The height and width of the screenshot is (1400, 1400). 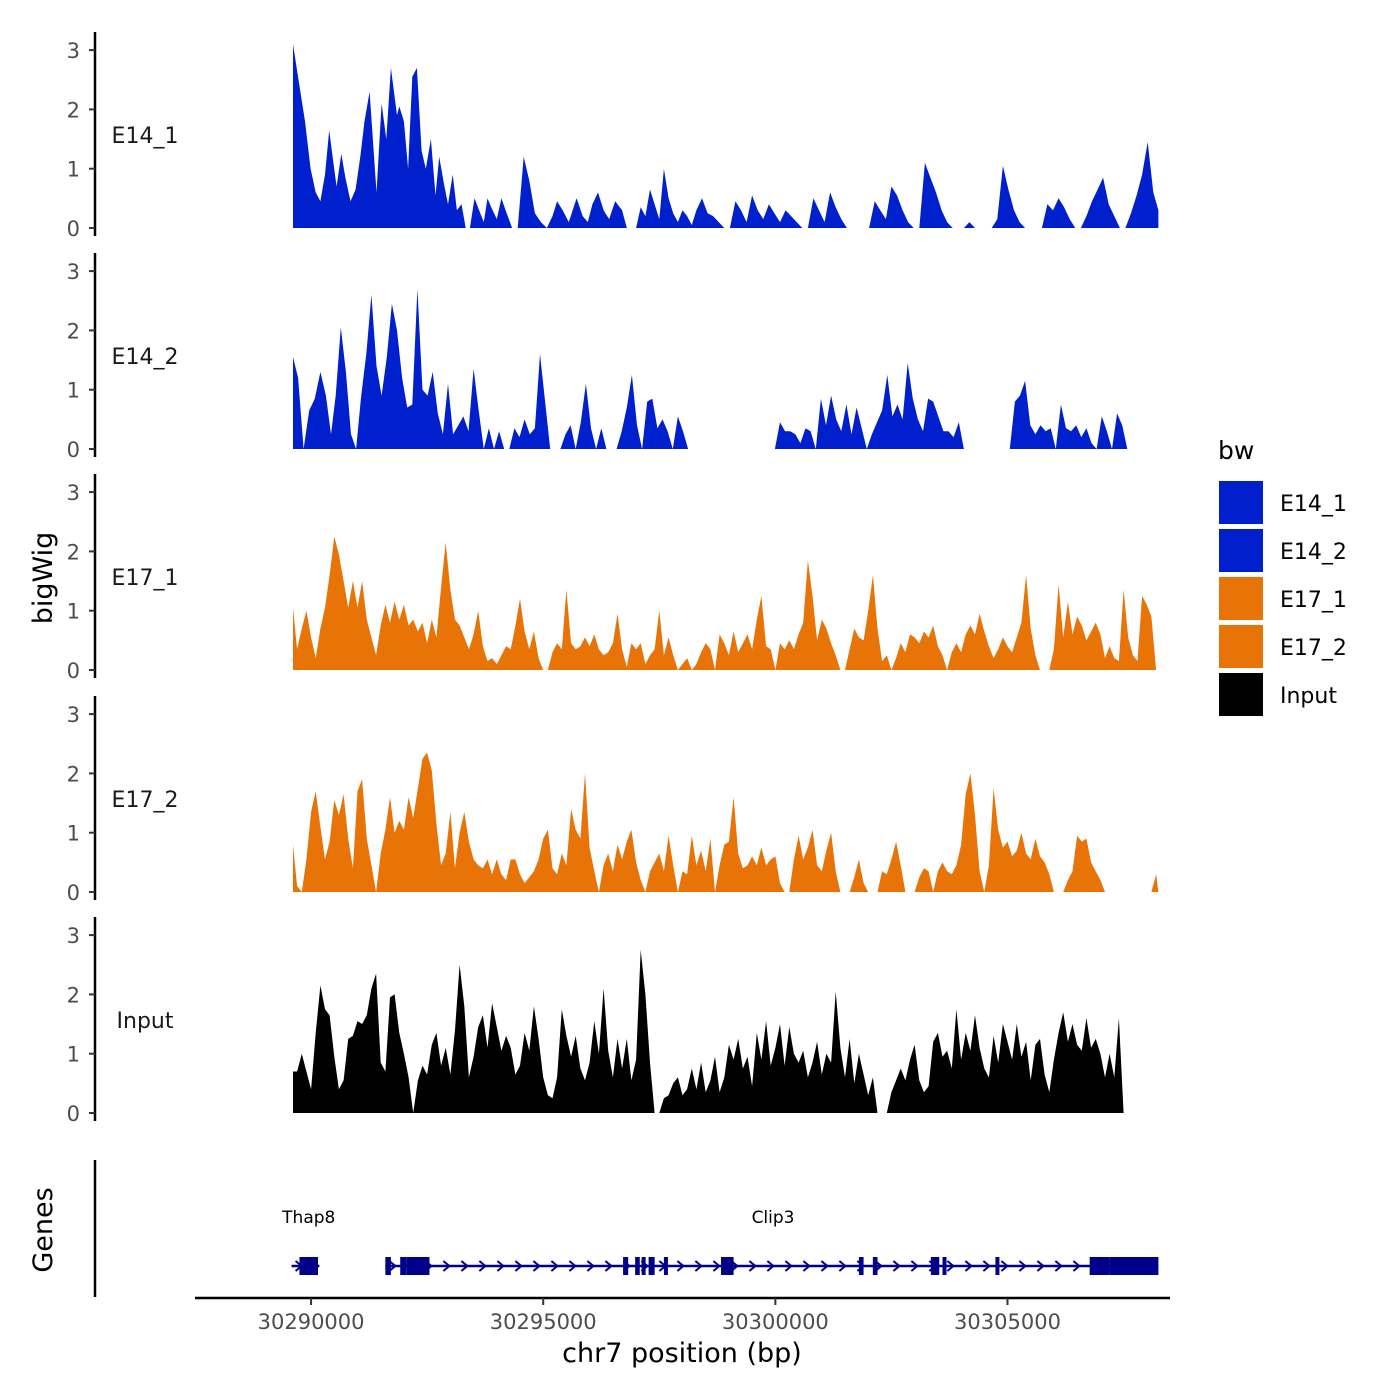 What do you see at coordinates (308, 1241) in the screenshot?
I see `gene-Thap8: Thap8` at bounding box center [308, 1241].